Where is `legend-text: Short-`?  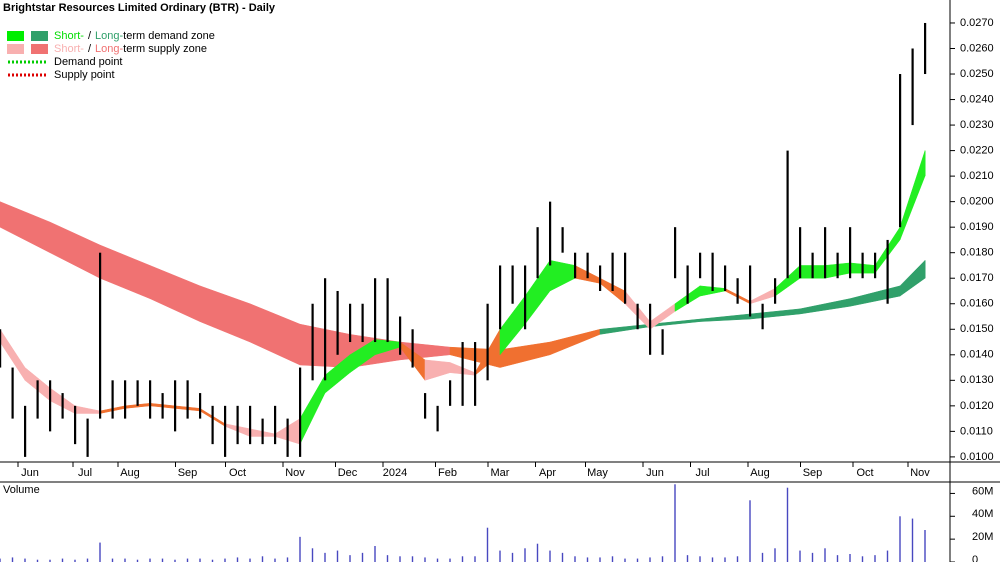 legend-text: Short- is located at coordinates (69, 49).